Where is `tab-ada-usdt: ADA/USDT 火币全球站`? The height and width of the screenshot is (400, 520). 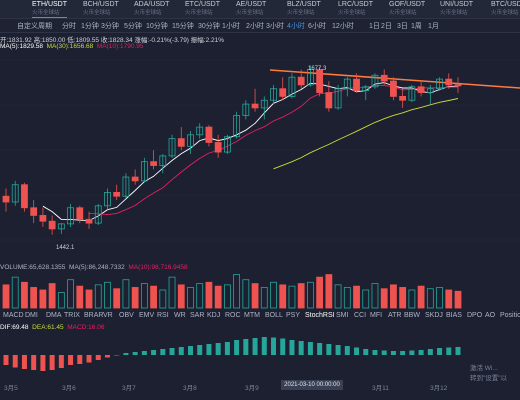 tab-ada-usdt: ADA/USDT 火币全球站 is located at coordinates (151, 9).